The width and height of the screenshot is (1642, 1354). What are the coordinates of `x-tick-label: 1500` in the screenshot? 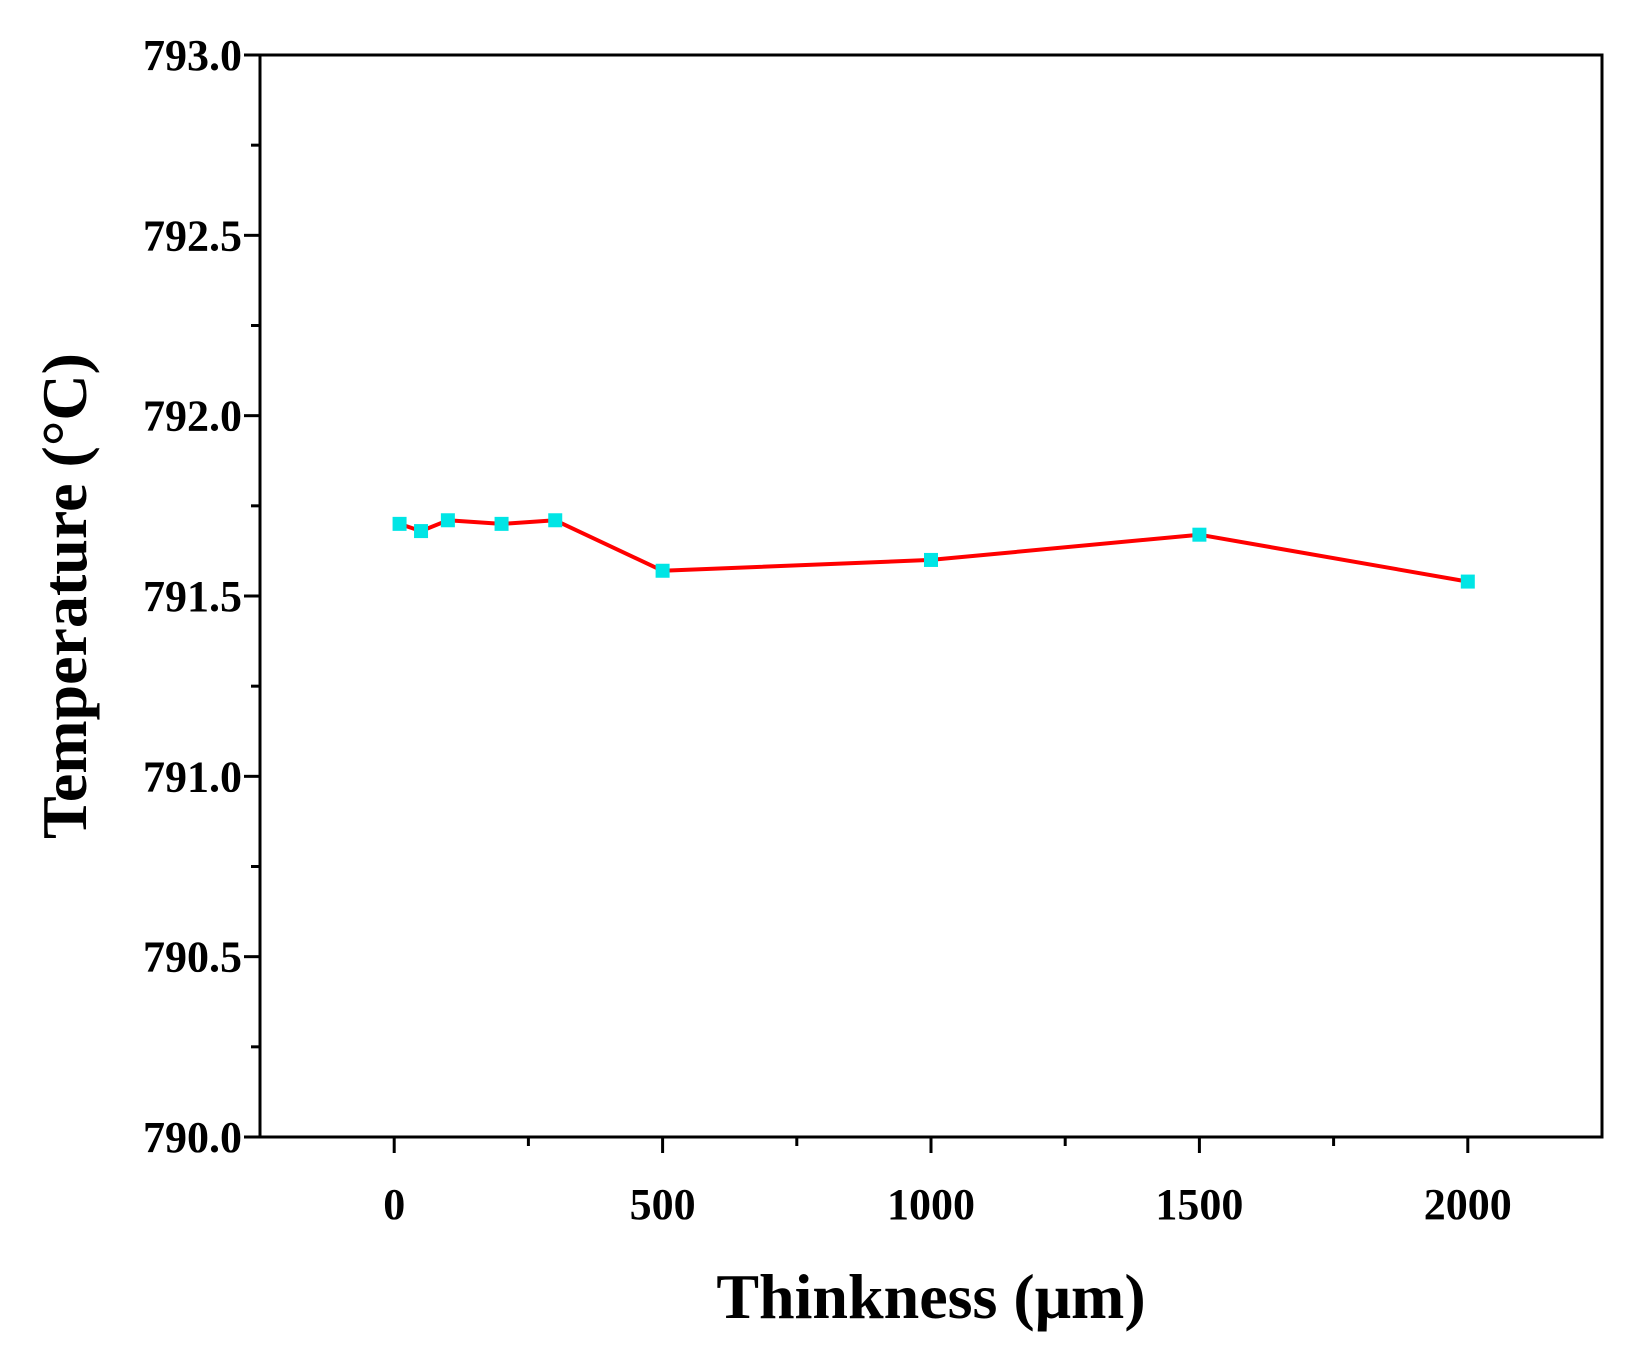 It's located at (1199, 1204).